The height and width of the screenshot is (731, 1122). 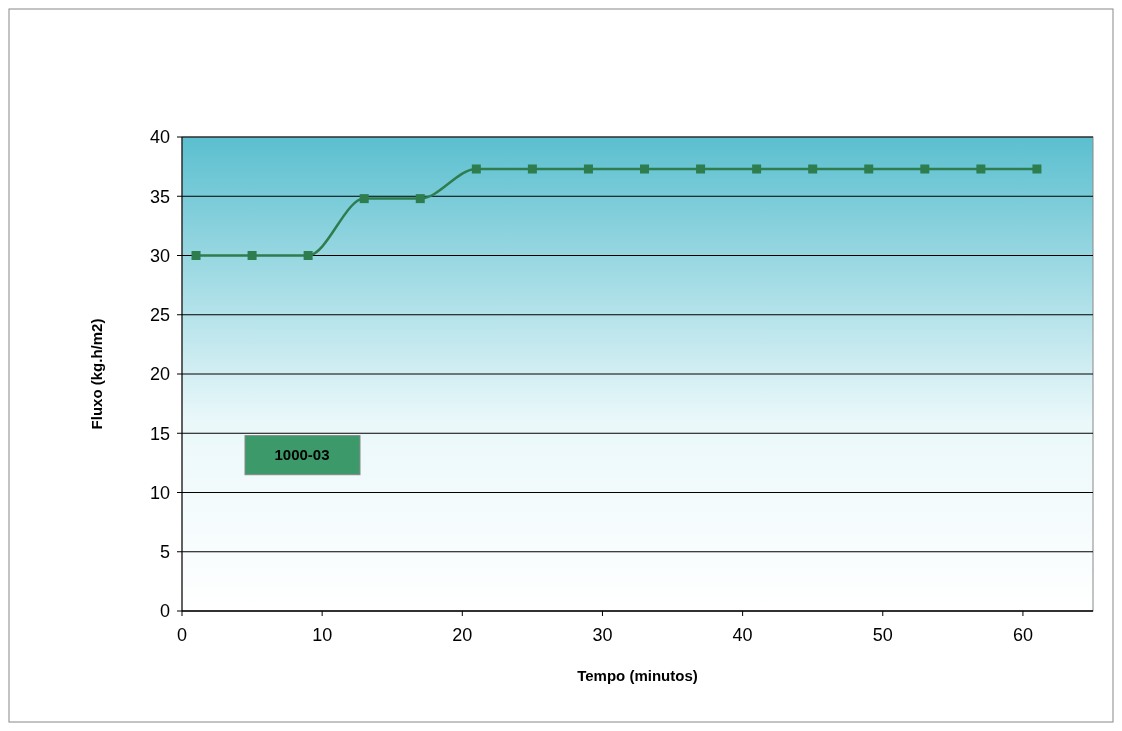 What do you see at coordinates (159, 255) in the screenshot?
I see `y-tick-label: 30` at bounding box center [159, 255].